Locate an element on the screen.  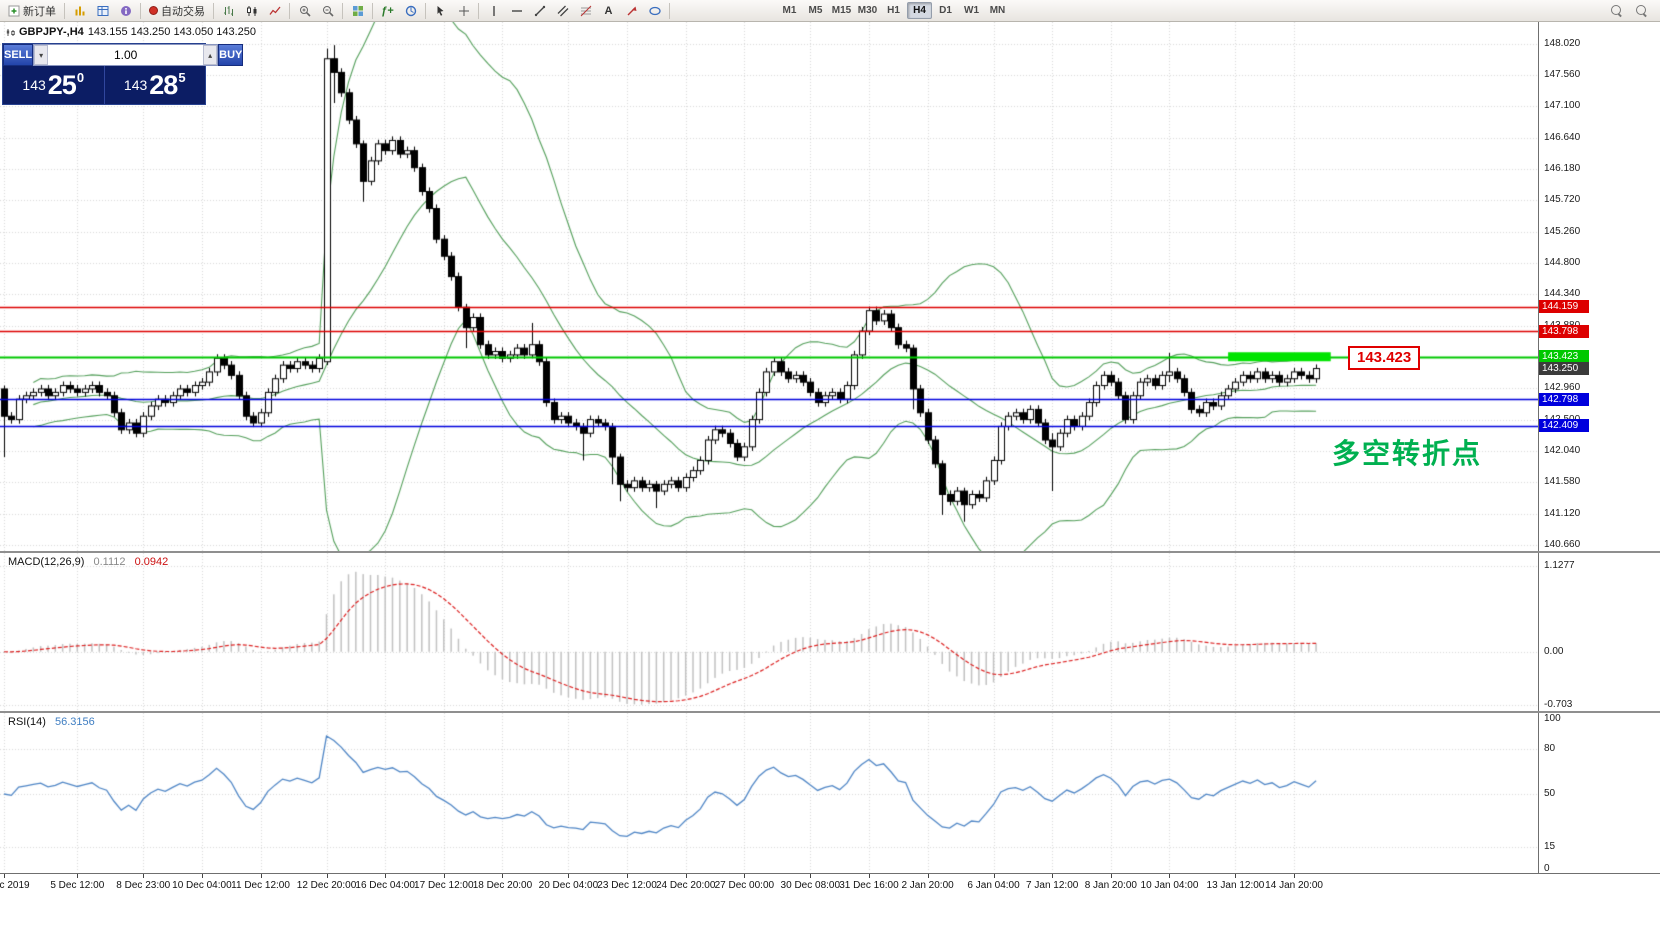
price-axis-label: 140.660 is located at coordinates (1562, 544).